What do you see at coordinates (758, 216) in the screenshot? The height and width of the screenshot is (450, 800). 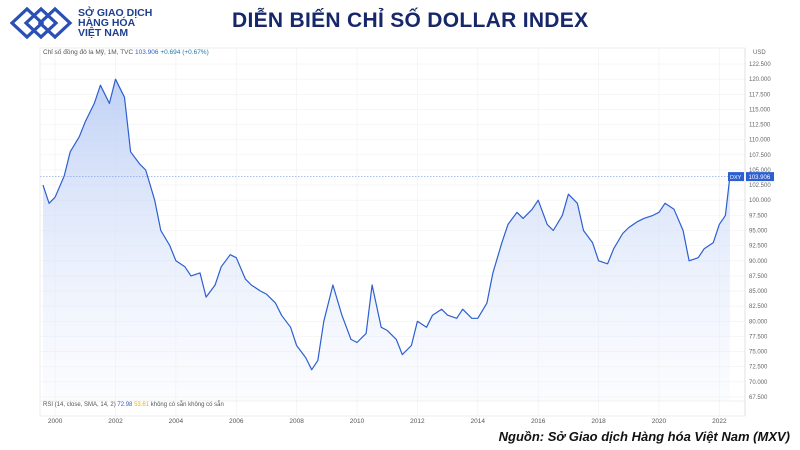 I see `y-tick-label: 97.500` at bounding box center [758, 216].